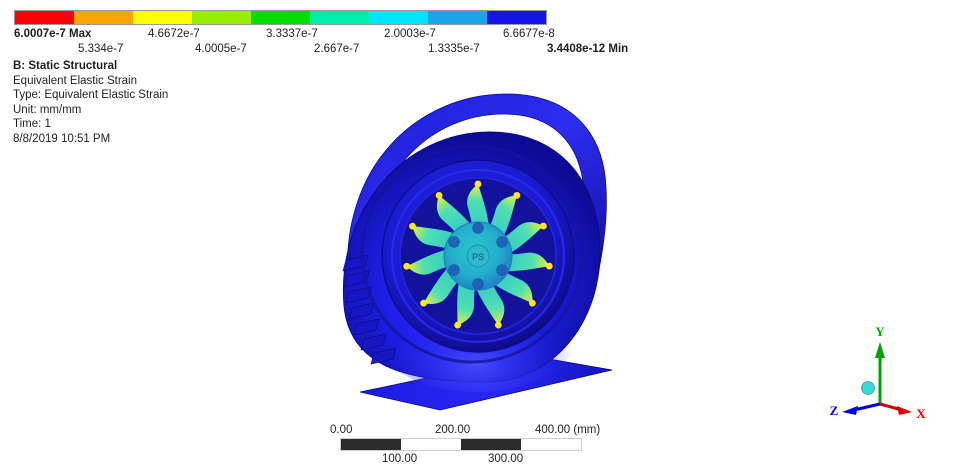 This screenshot has width=960, height=468. Describe the element at coordinates (65, 66) in the screenshot. I see `analysis-system-title: B: Static Structural` at that location.